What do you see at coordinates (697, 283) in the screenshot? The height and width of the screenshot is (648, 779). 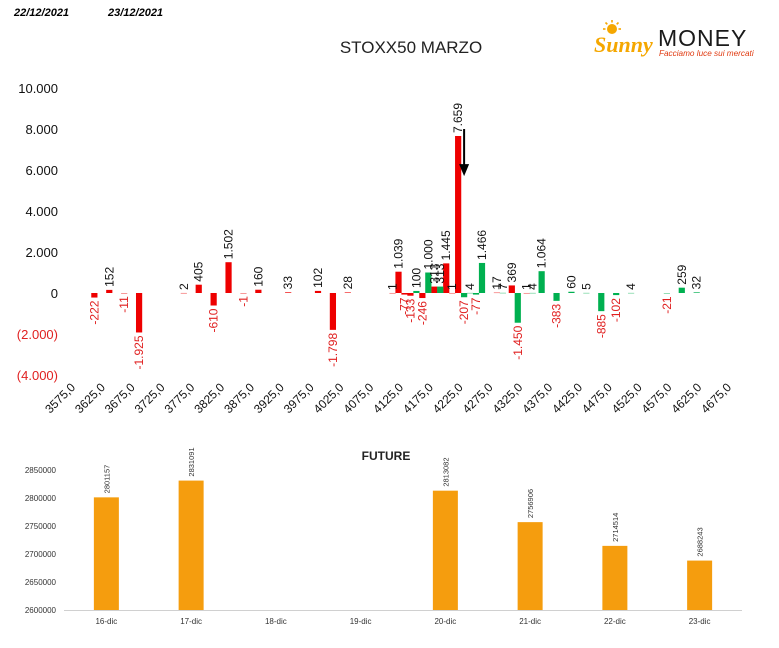 I see `data-label: 32` at bounding box center [697, 283].